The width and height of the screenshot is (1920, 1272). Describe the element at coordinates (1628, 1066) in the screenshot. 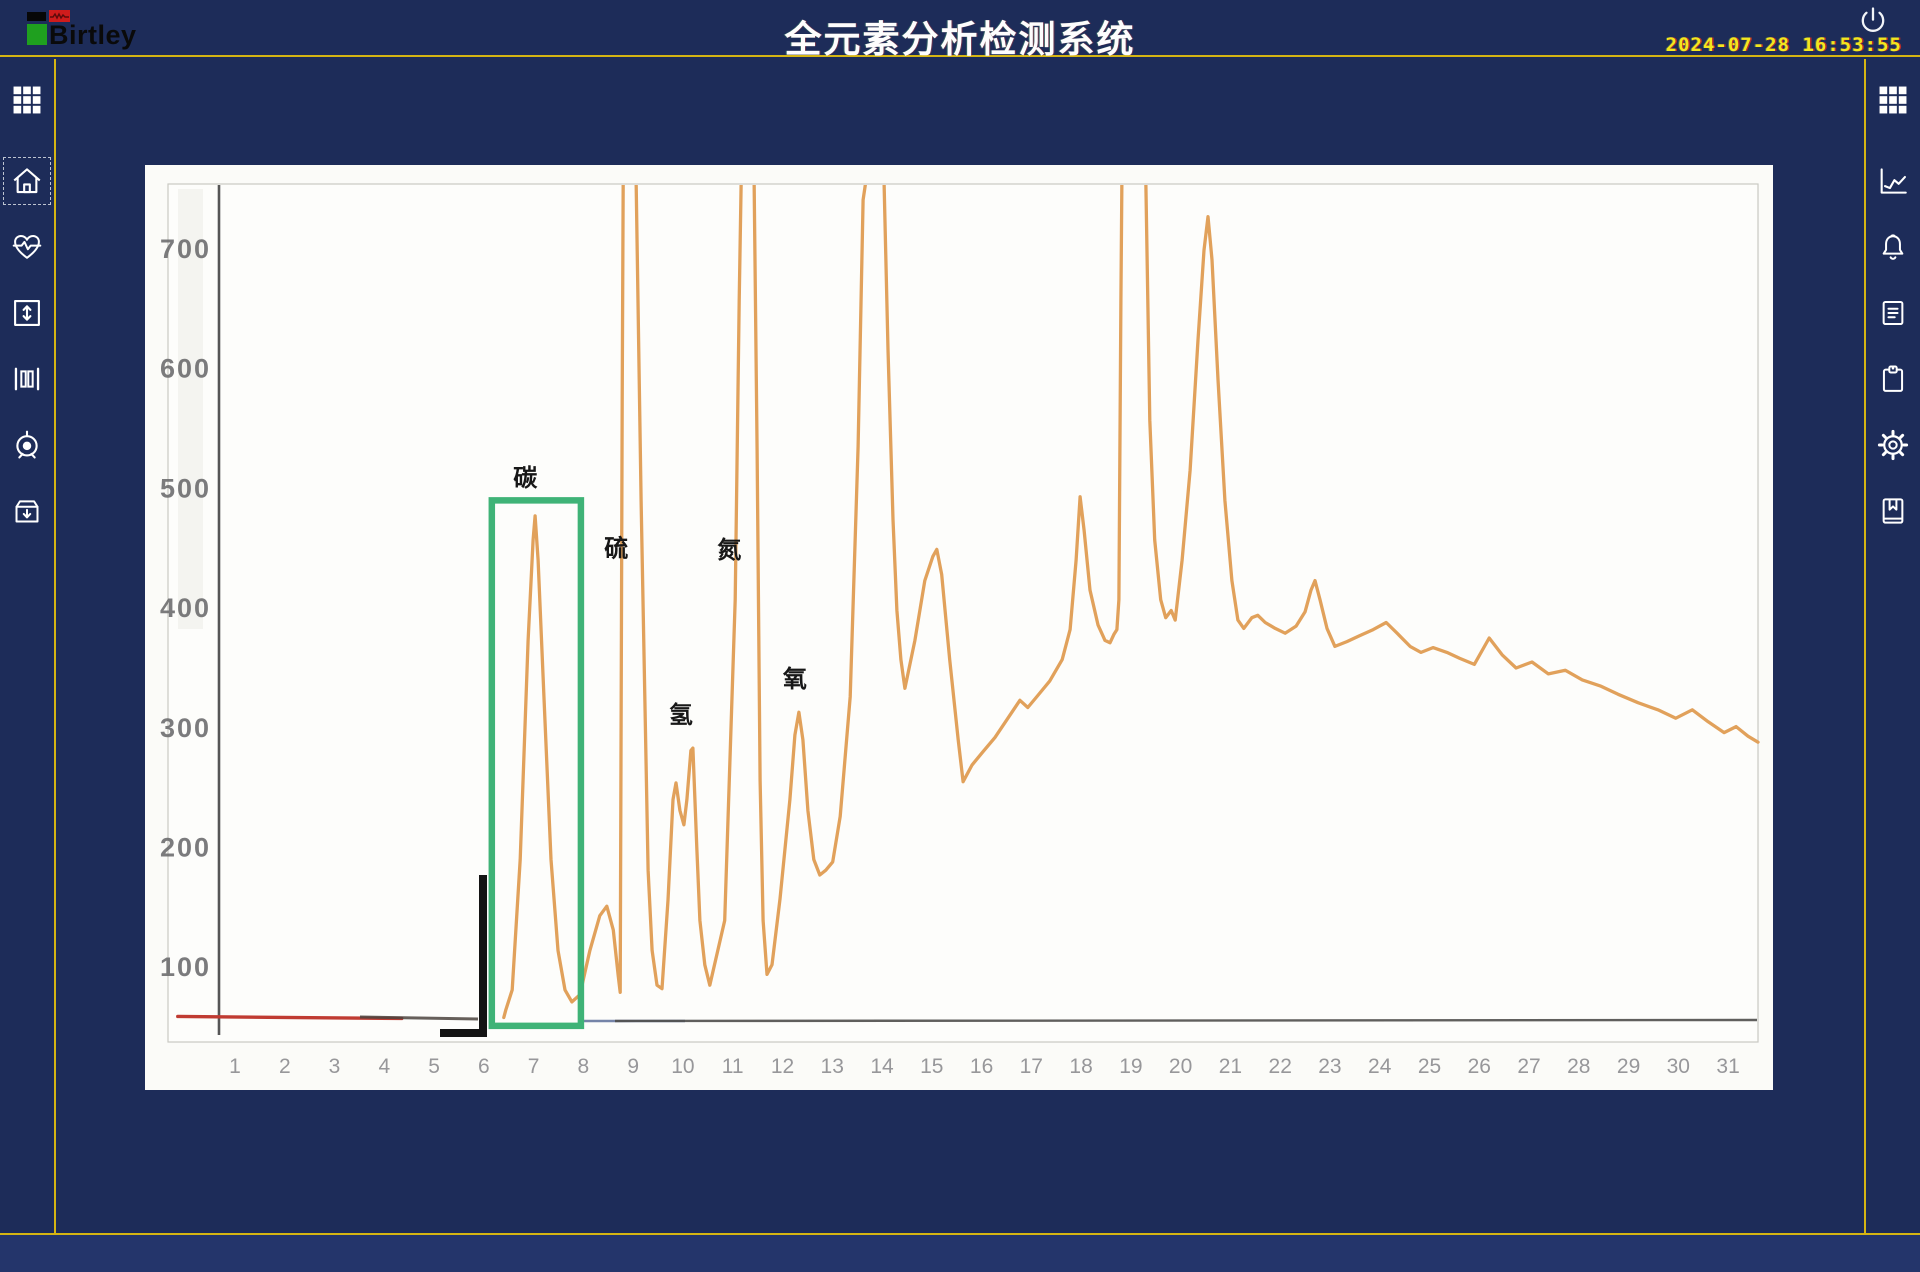

I see `x-tick-label: 29` at that location.